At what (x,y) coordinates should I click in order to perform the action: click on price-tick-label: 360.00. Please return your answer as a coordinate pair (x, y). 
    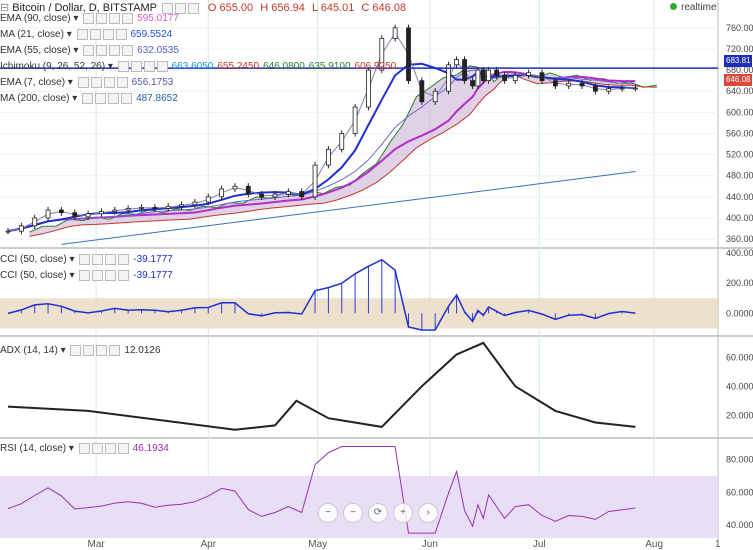
    Looking at the image, I should click on (739, 239).